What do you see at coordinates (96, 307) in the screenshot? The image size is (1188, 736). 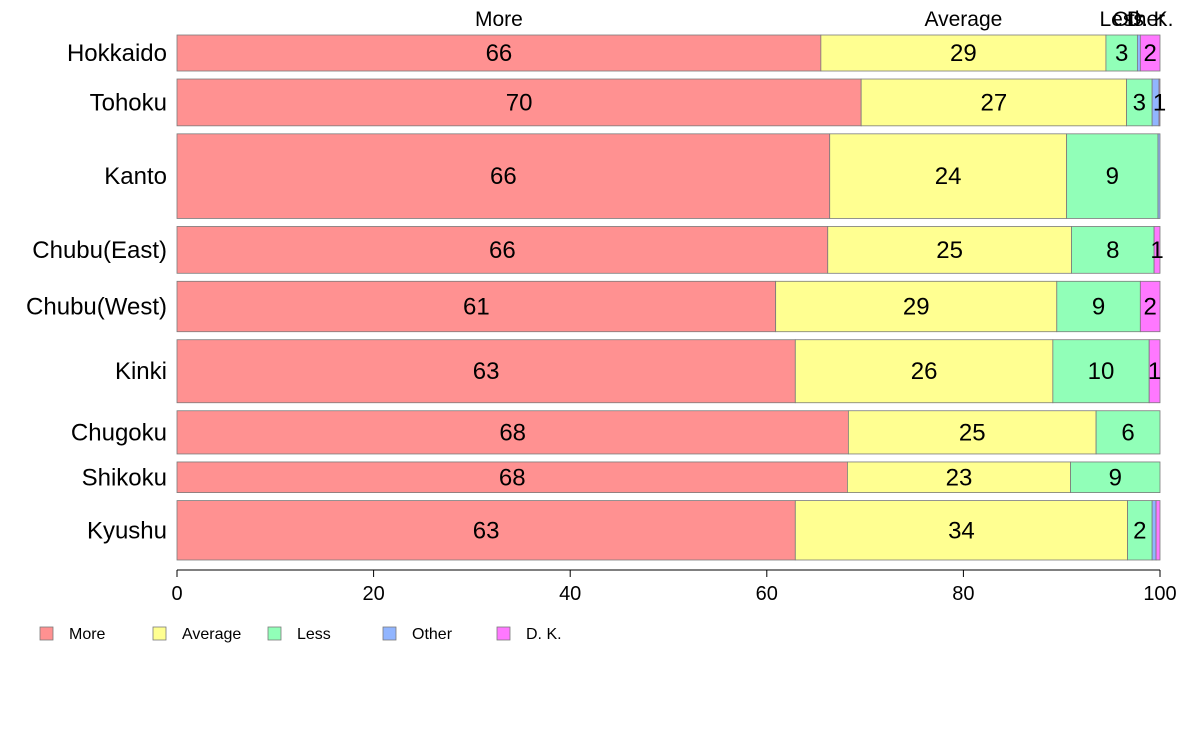 I see `category-label: Chubu(West)` at bounding box center [96, 307].